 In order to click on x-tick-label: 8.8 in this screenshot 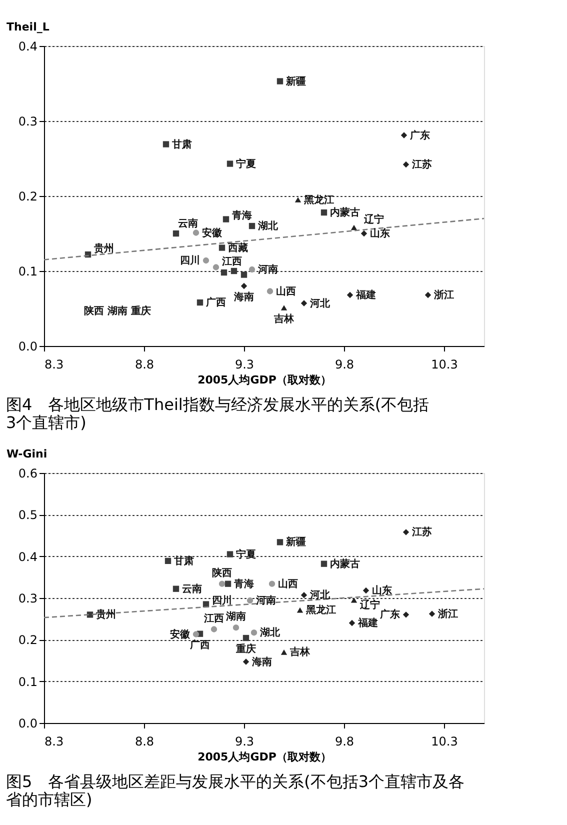, I will do `click(144, 741)`.